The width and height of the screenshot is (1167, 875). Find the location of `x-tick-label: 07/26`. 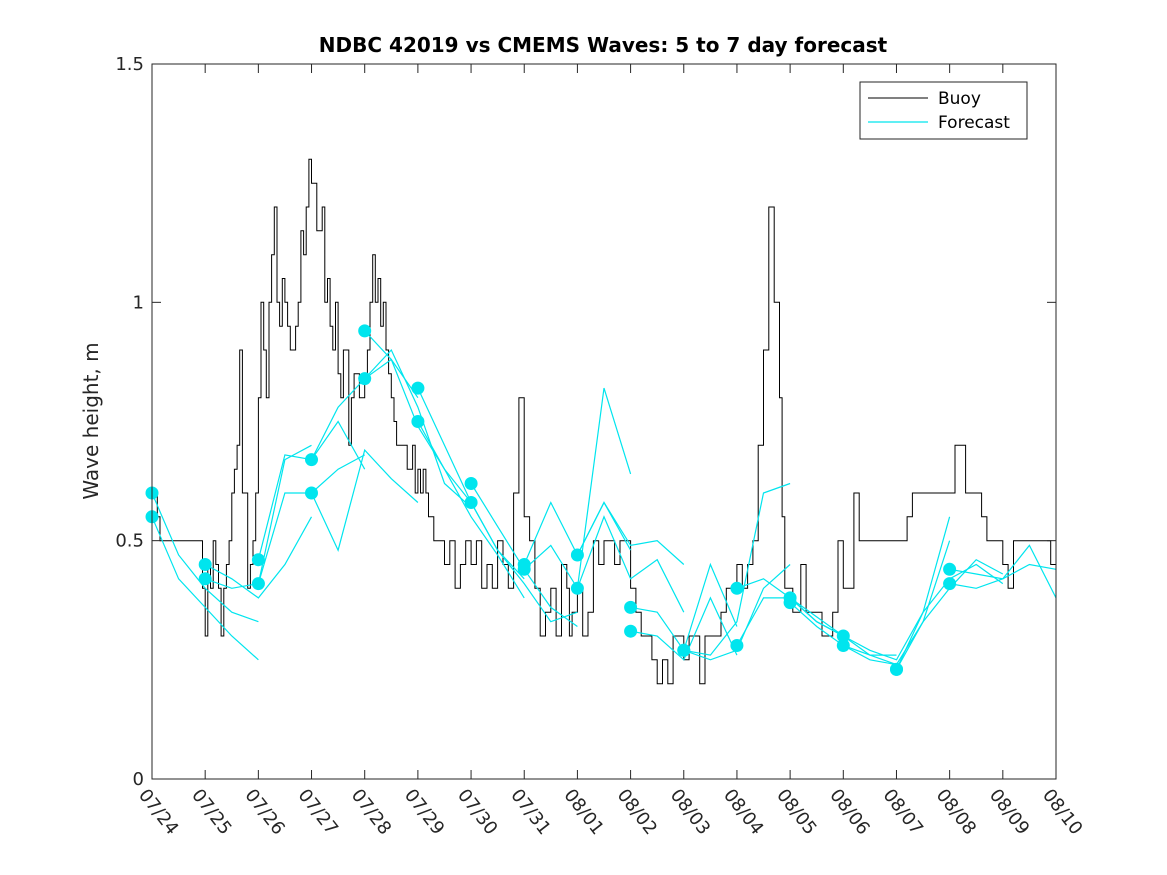

x-tick-label: 07/26 is located at coordinates (264, 812).